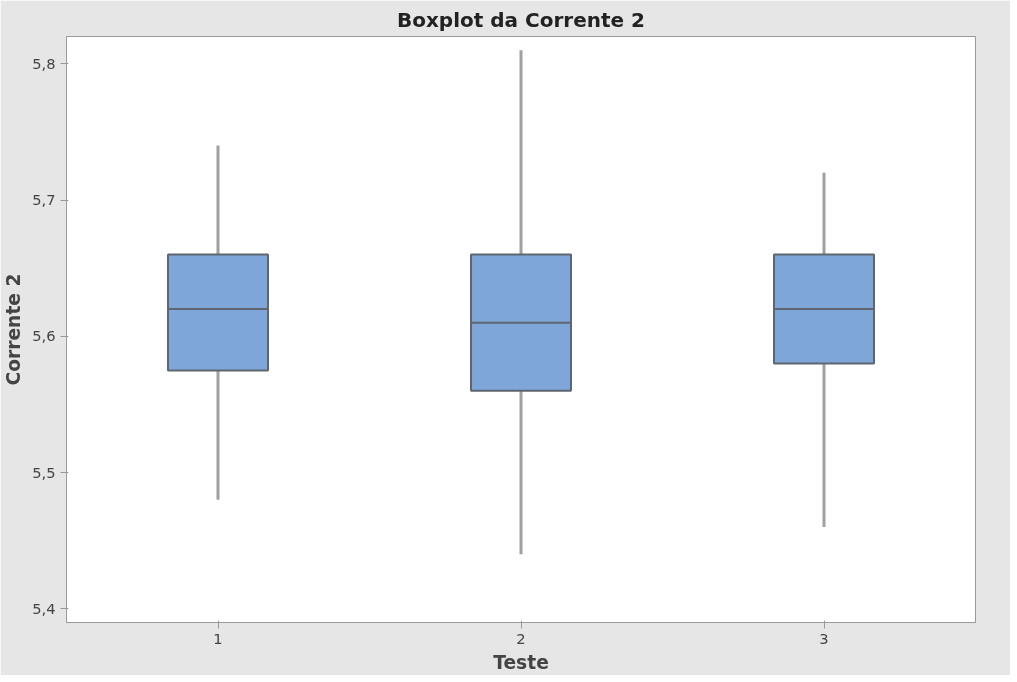 Image resolution: width=1017 pixels, height=682 pixels. What do you see at coordinates (521, 662) in the screenshot?
I see `x-axis-title: Teste` at bounding box center [521, 662].